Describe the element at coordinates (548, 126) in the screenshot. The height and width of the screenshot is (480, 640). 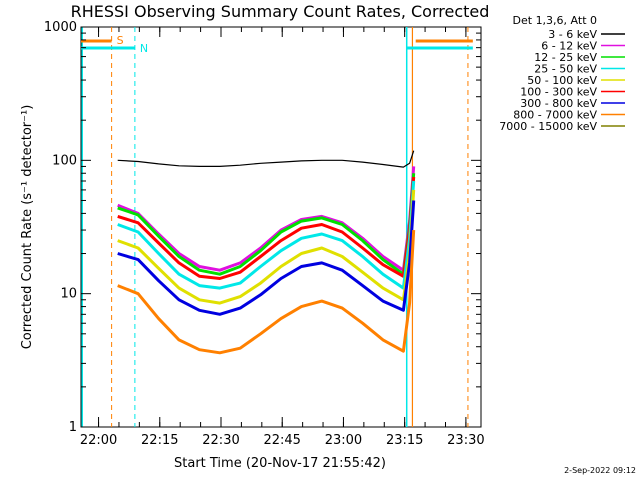
I see `legend-label: 7000 - 15000 keV` at that location.